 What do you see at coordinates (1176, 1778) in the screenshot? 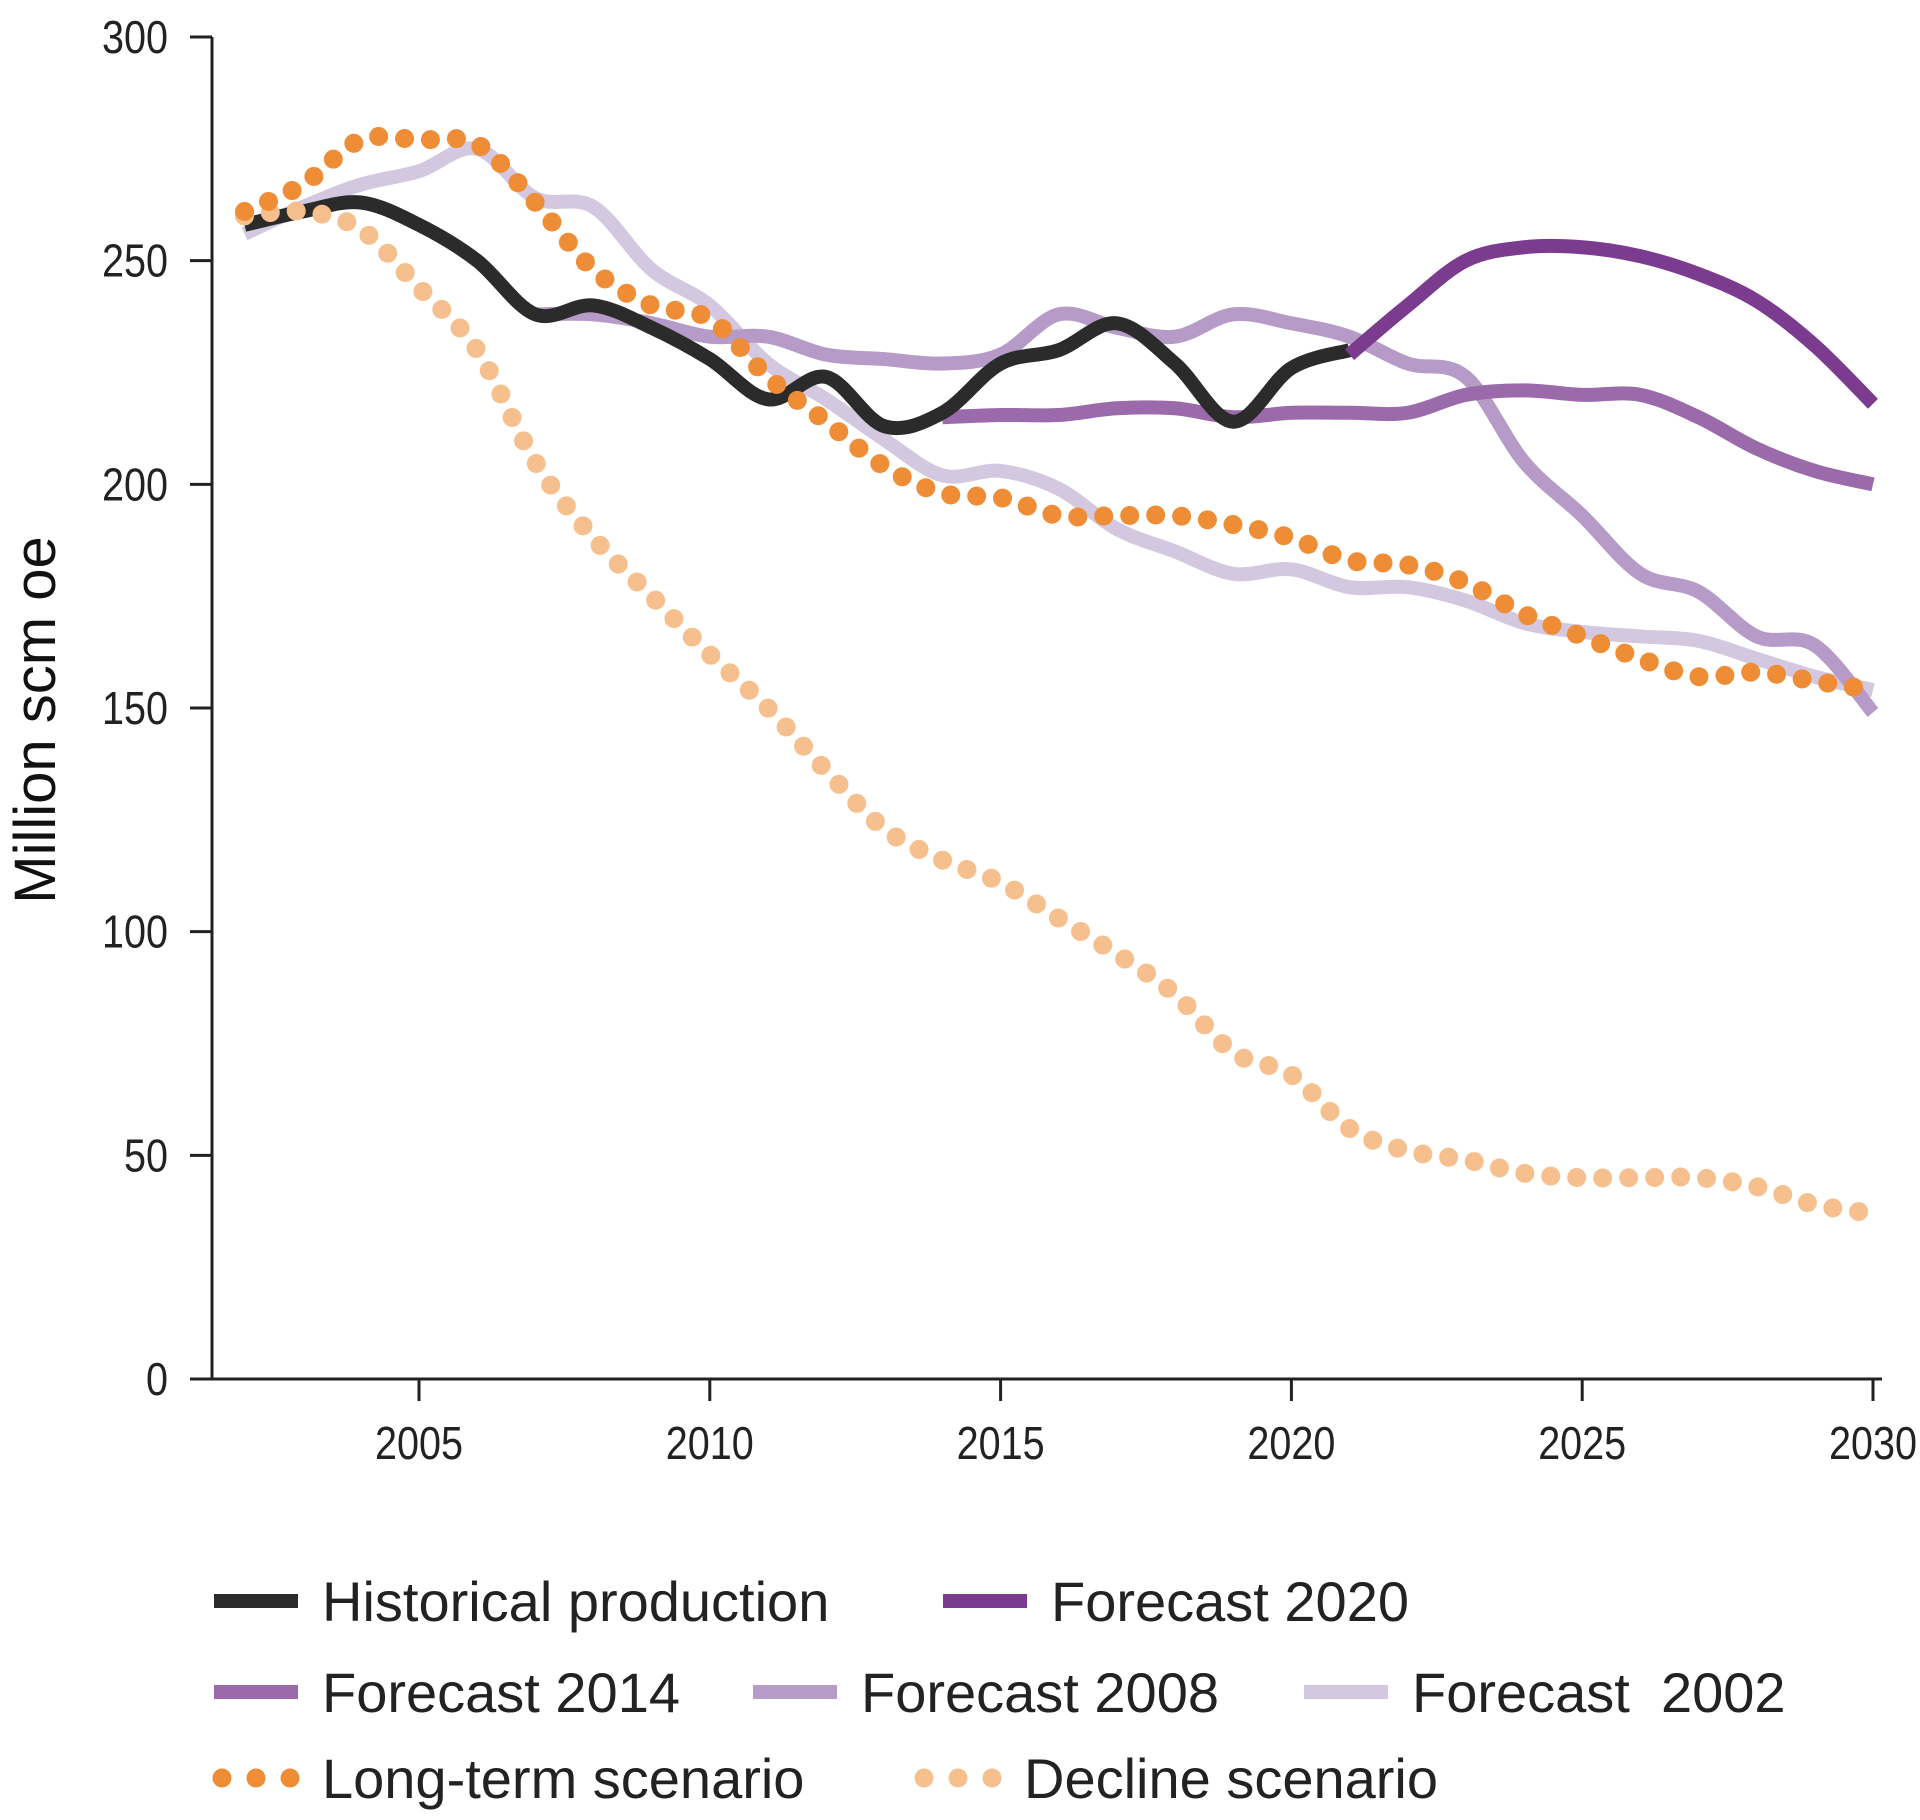
I see `legend-item-decline-scenario: Decline scenario` at bounding box center [1176, 1778].